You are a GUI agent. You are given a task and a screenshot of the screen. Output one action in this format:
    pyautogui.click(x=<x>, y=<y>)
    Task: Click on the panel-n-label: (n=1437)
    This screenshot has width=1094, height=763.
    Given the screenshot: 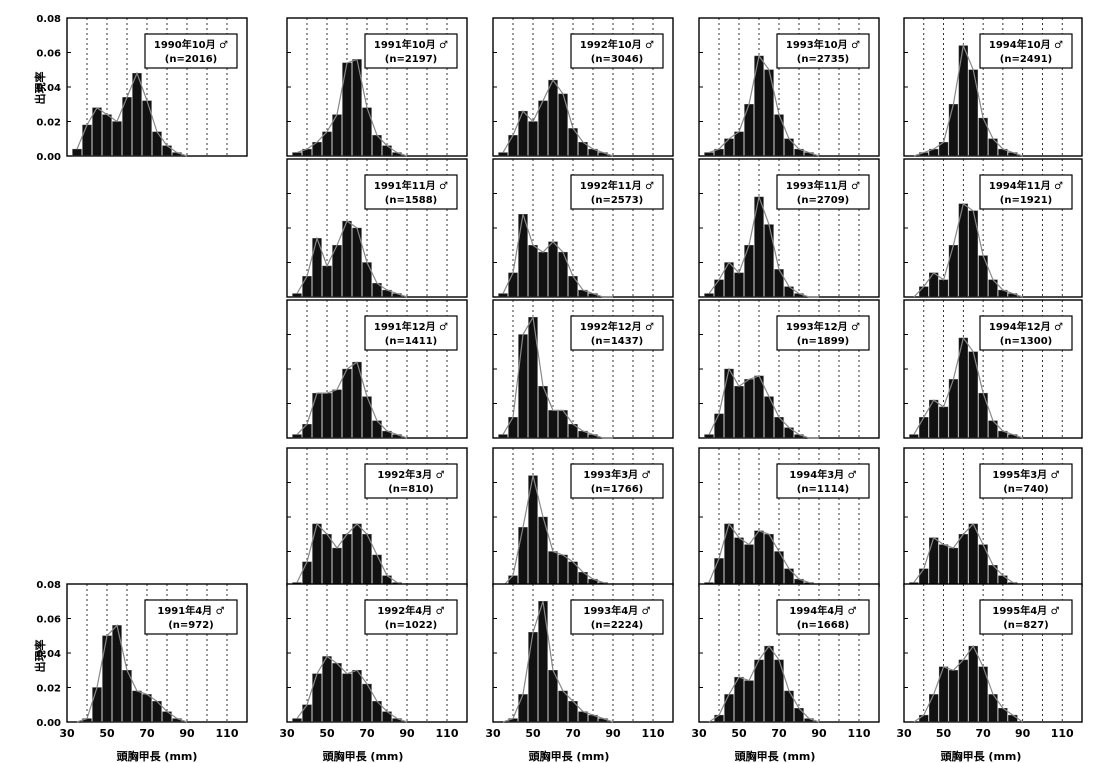 What is the action you would take?
    pyautogui.click(x=617, y=341)
    